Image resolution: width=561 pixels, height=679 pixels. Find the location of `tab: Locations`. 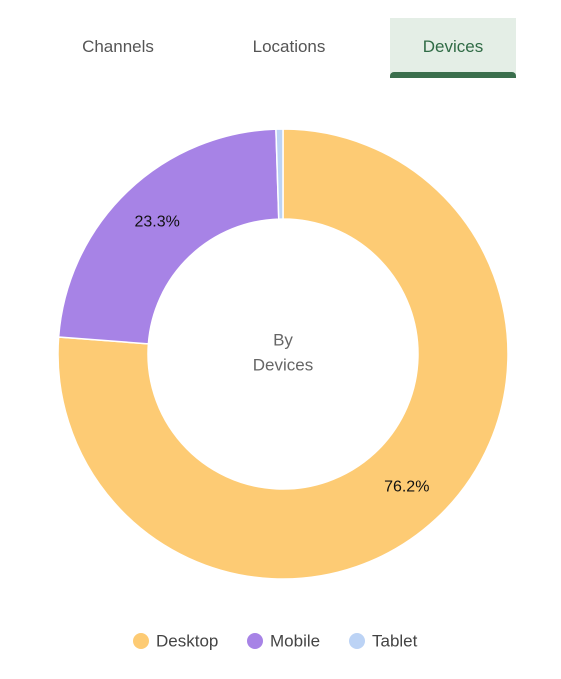

tab: Locations is located at coordinates (289, 46).